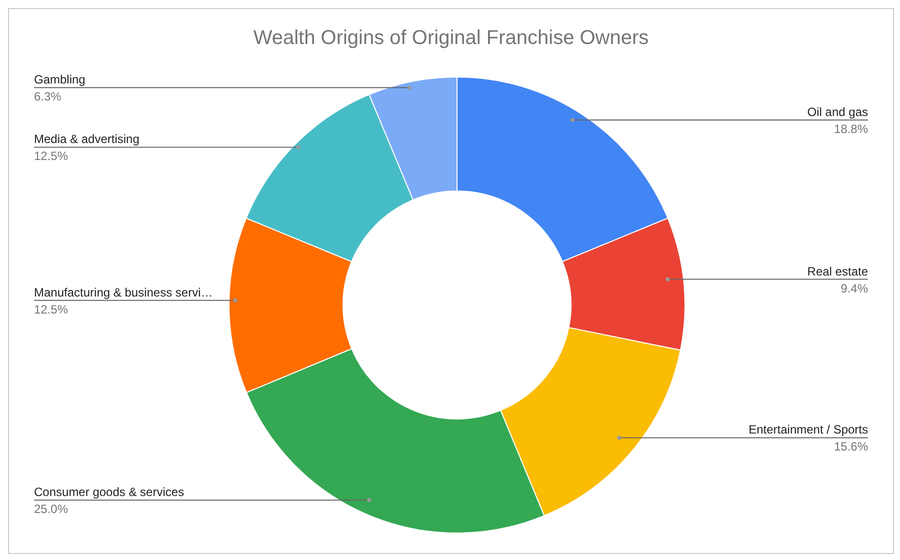  Describe the element at coordinates (51, 509) in the screenshot. I see `data-label: 25.0%` at that location.